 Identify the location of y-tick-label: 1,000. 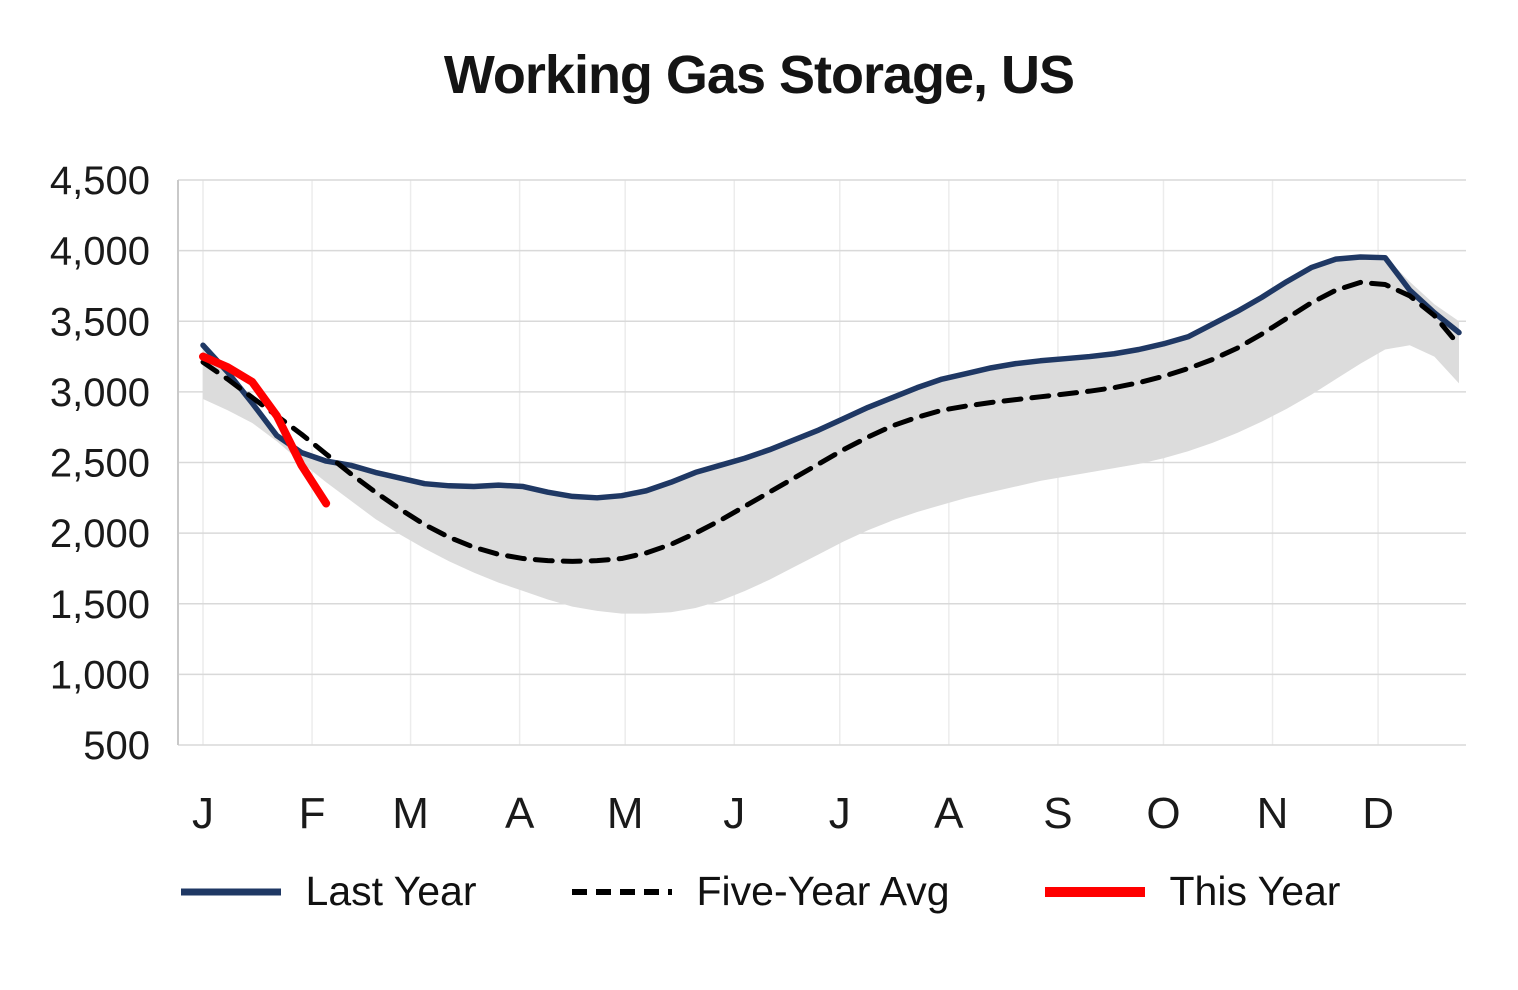
(100, 675).